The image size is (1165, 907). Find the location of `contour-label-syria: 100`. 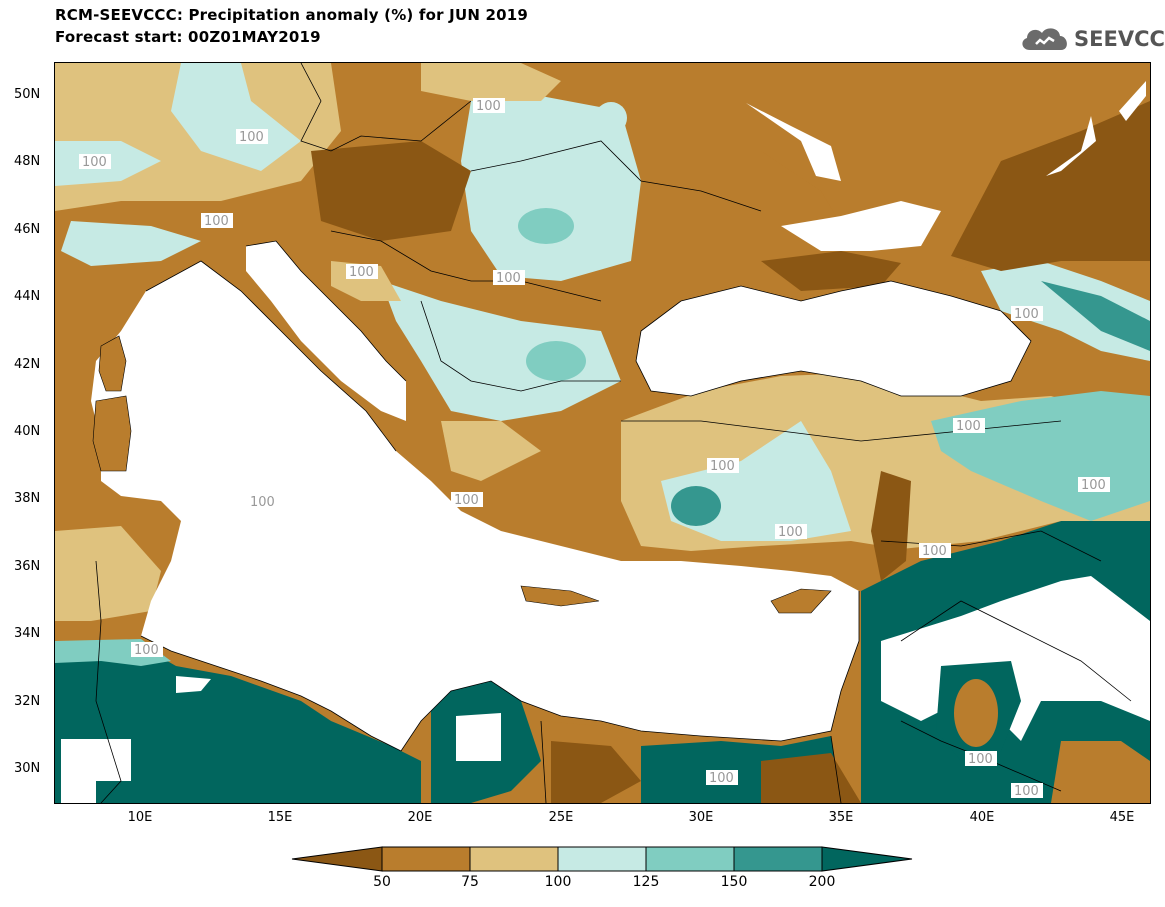

contour-label-syria: 100 is located at coordinates (934, 551).